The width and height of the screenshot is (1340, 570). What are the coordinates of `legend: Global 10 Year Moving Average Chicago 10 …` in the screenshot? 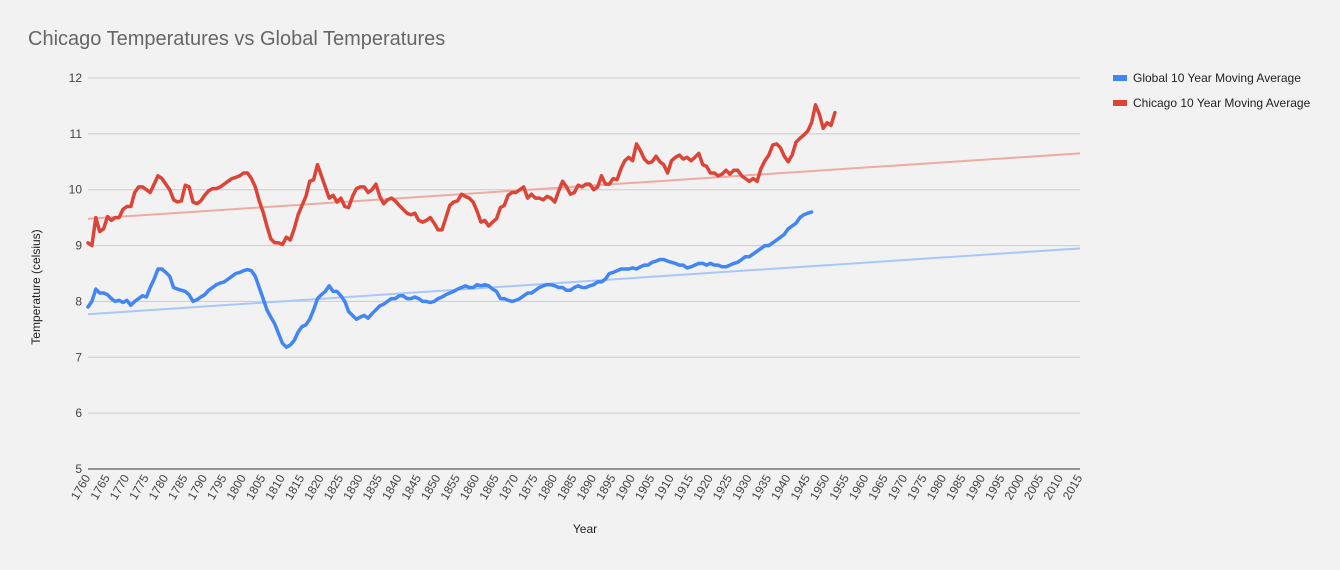 It's located at (1212, 90).